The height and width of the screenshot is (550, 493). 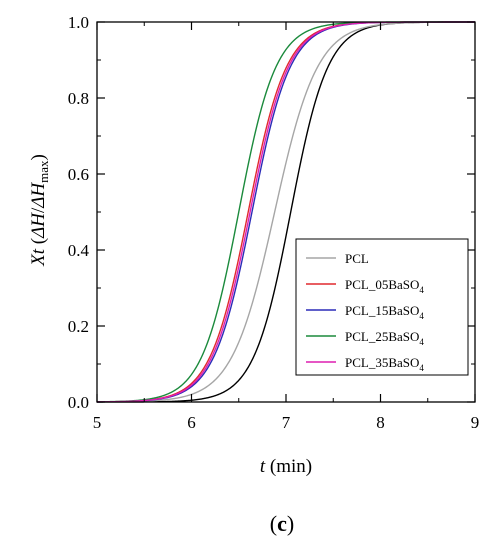 I want to click on x-tick-label: 6, so click(x=191, y=422).